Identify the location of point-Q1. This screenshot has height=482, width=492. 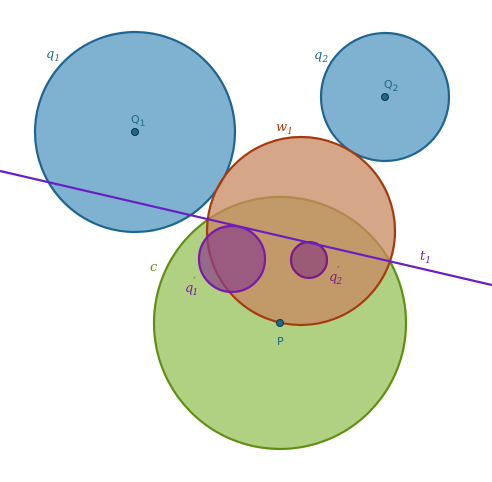
(135, 132).